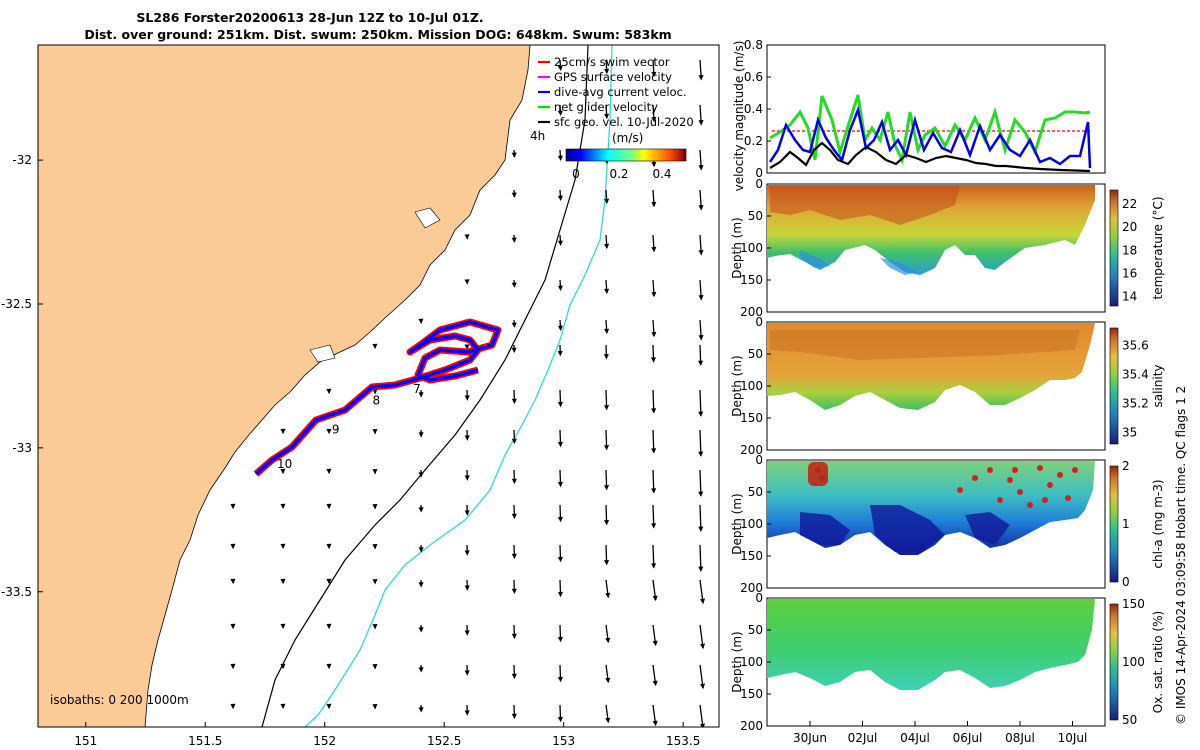 The height and width of the screenshot is (750, 1200). I want to click on depth-axis-label: Depth (m), so click(737, 247).